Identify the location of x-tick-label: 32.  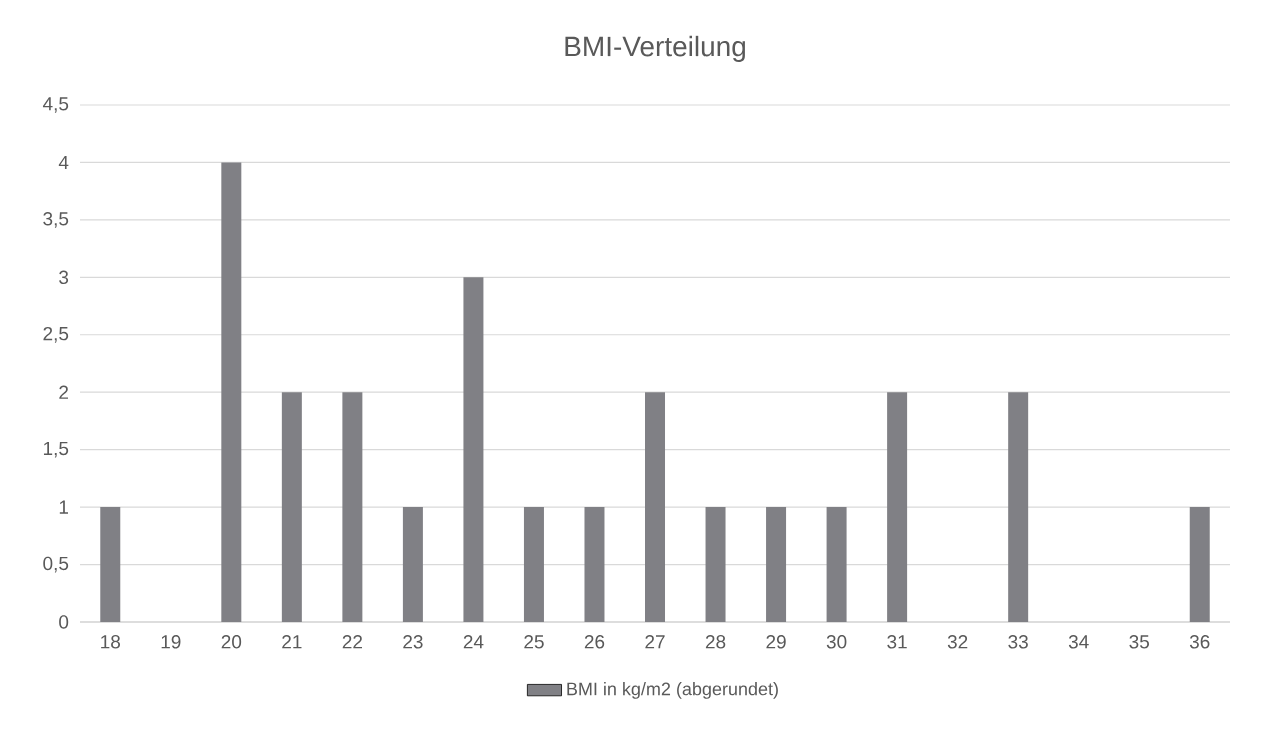
(957, 642).